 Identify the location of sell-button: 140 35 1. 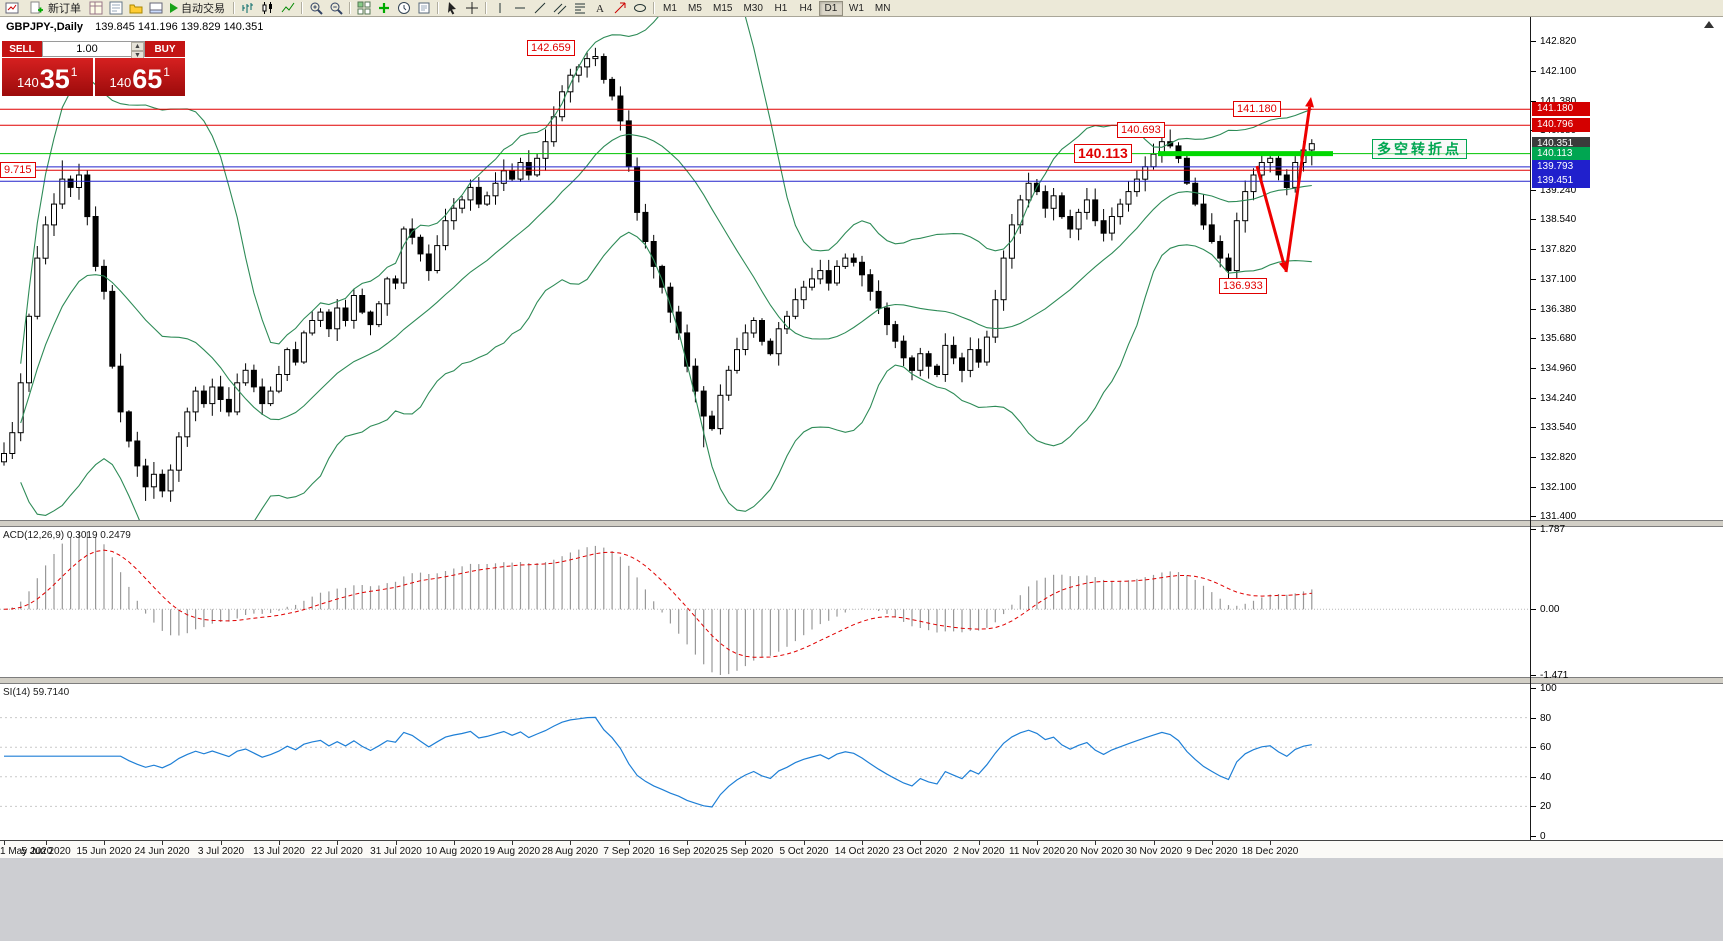
(47, 77).